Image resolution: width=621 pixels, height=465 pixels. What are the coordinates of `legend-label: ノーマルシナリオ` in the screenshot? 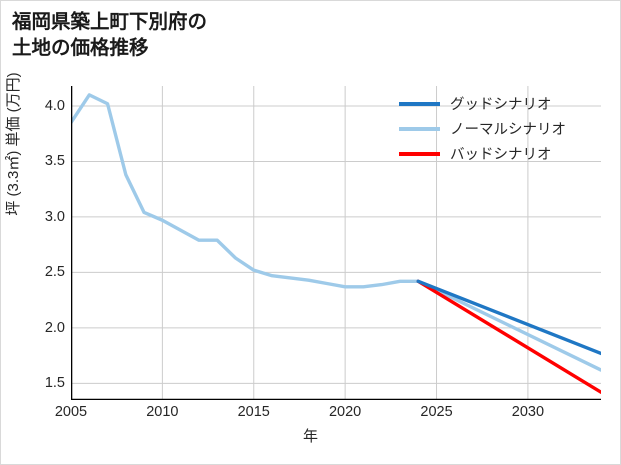 It's located at (508, 130).